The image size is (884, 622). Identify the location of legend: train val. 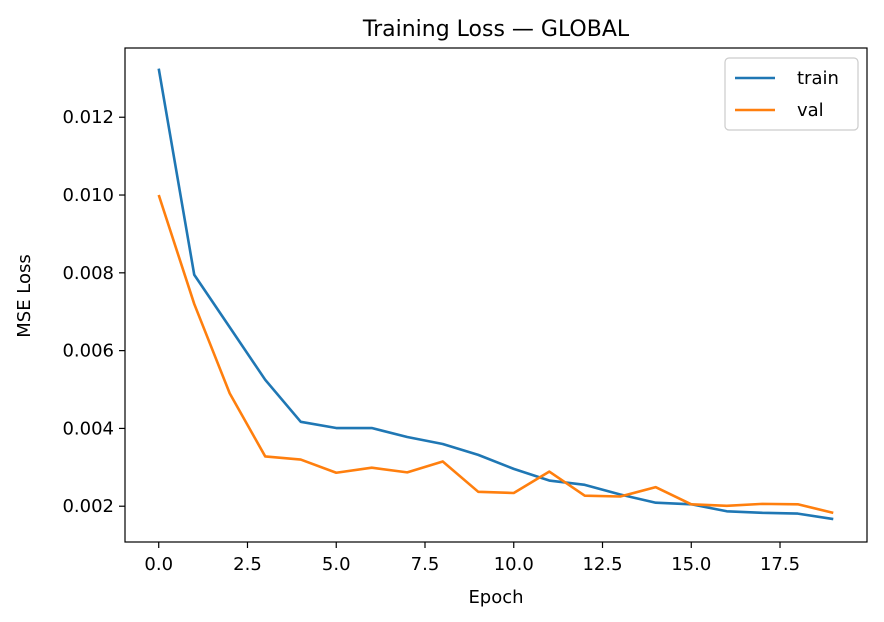
(791, 94).